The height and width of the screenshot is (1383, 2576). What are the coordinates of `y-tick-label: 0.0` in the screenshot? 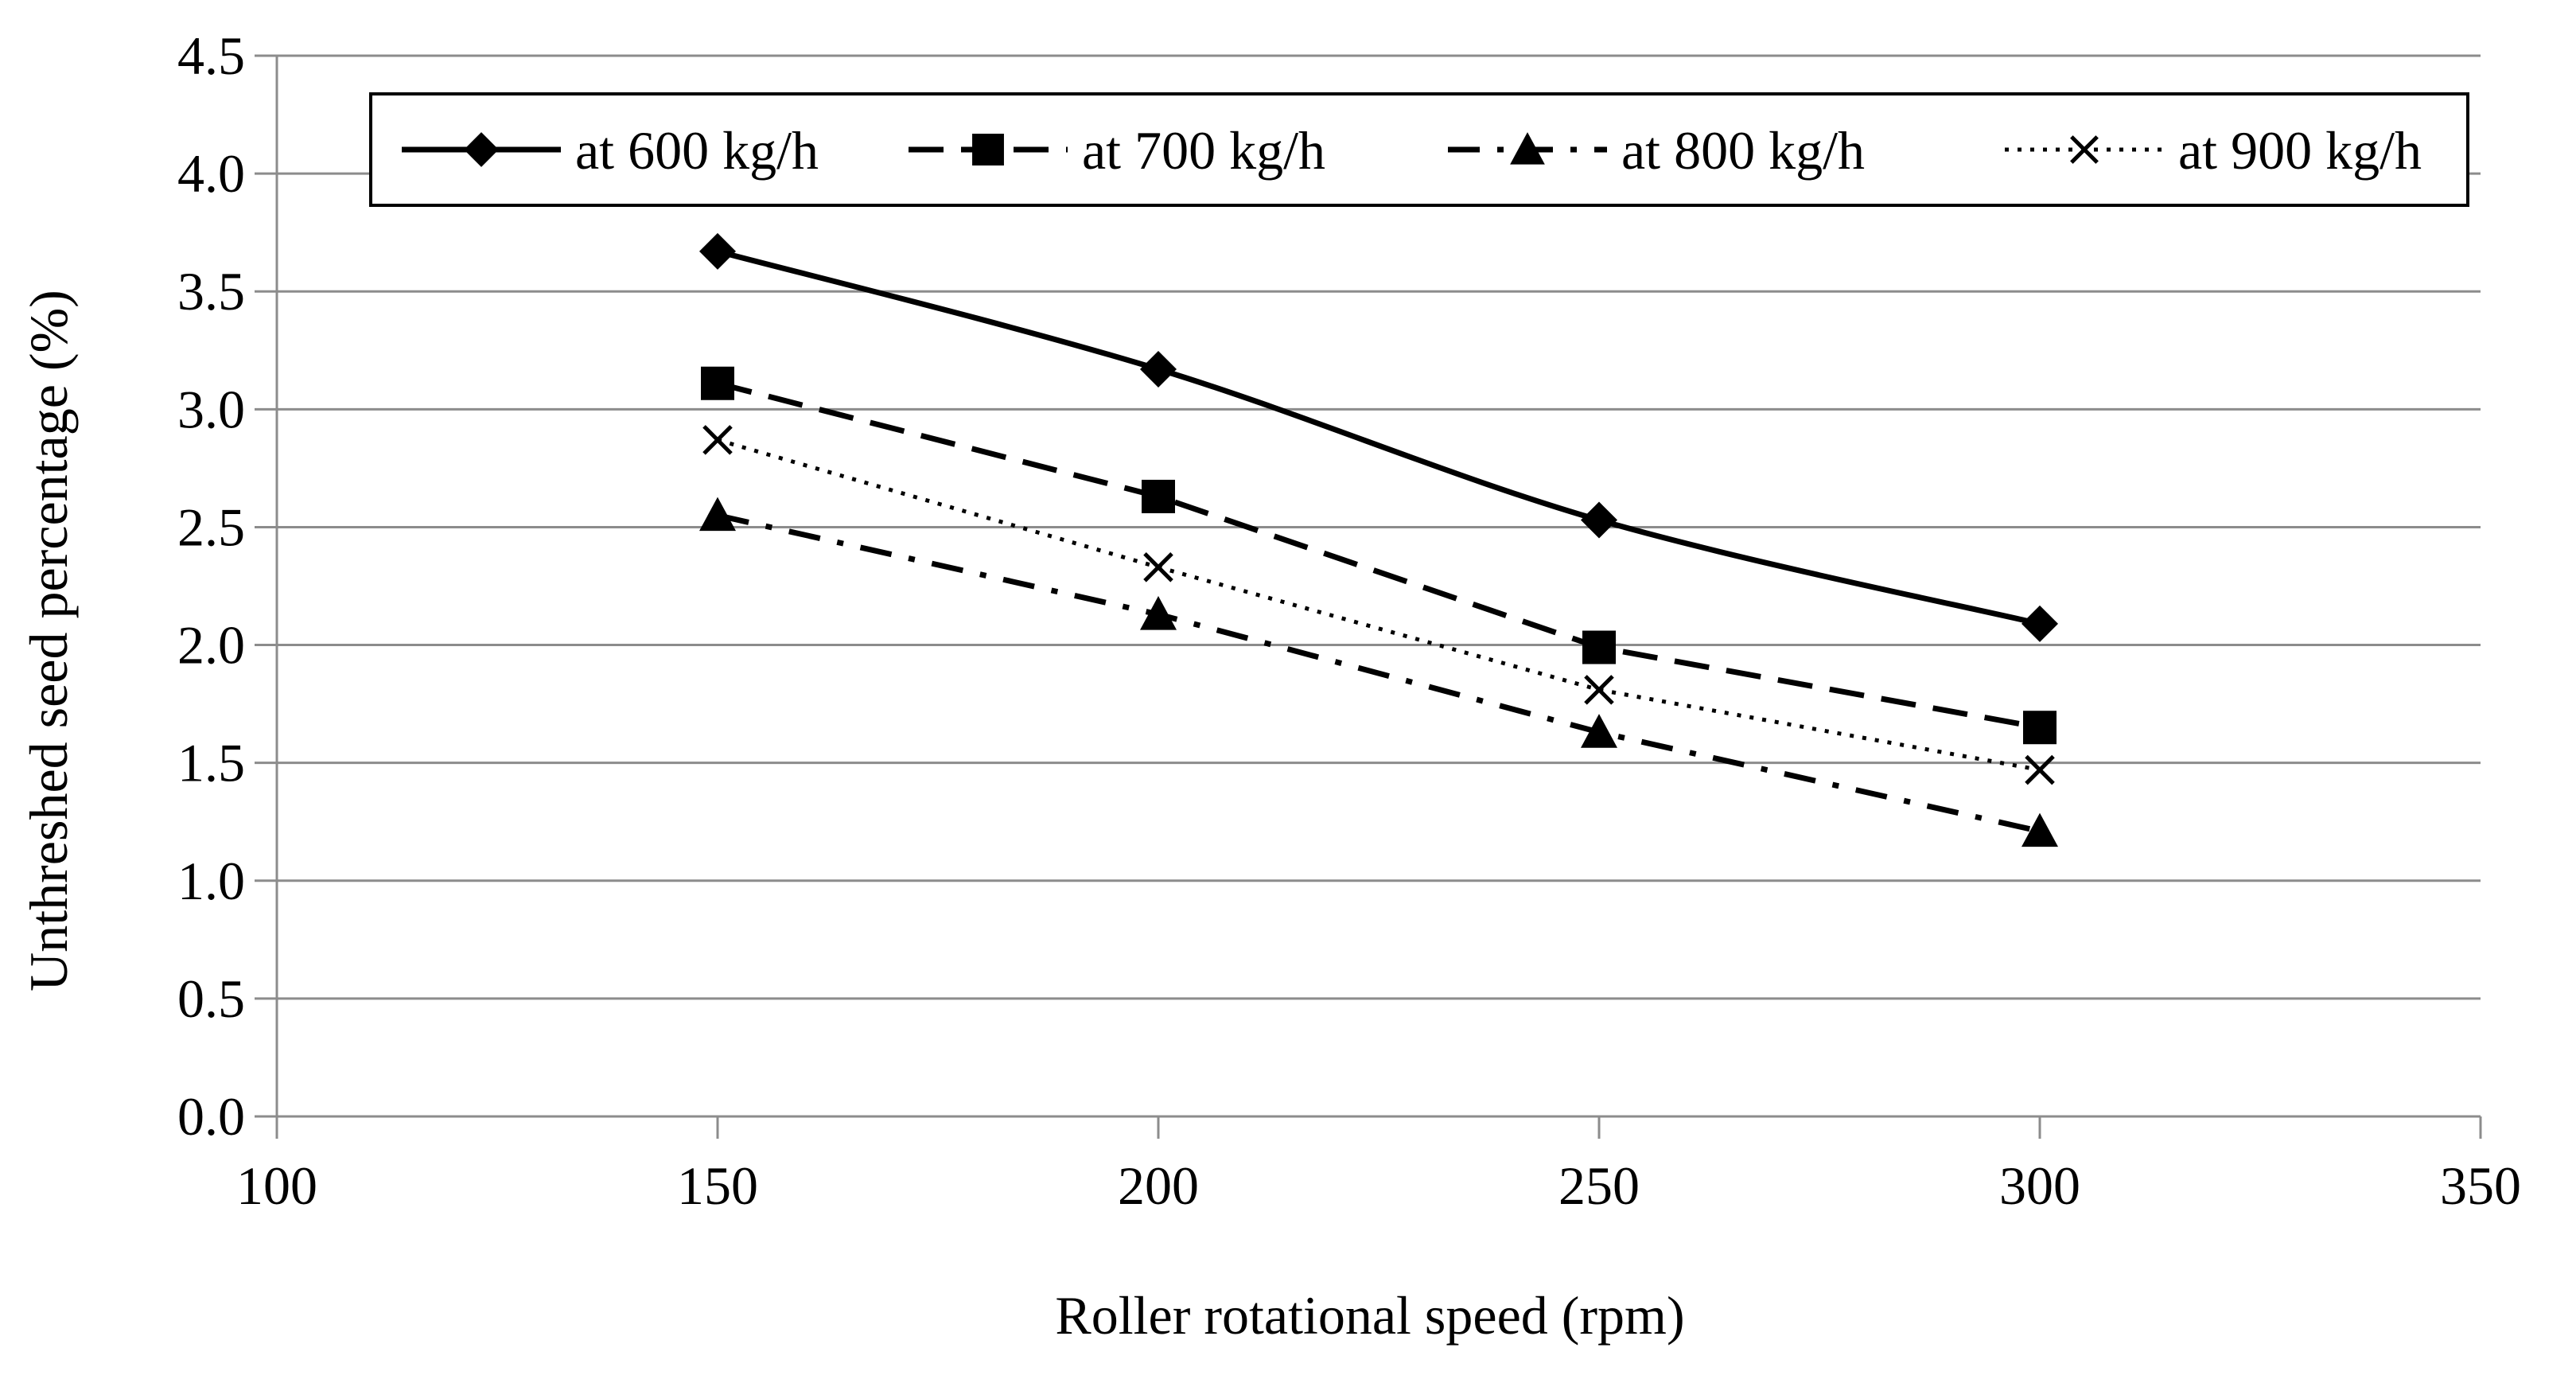 It's located at (211, 1116).